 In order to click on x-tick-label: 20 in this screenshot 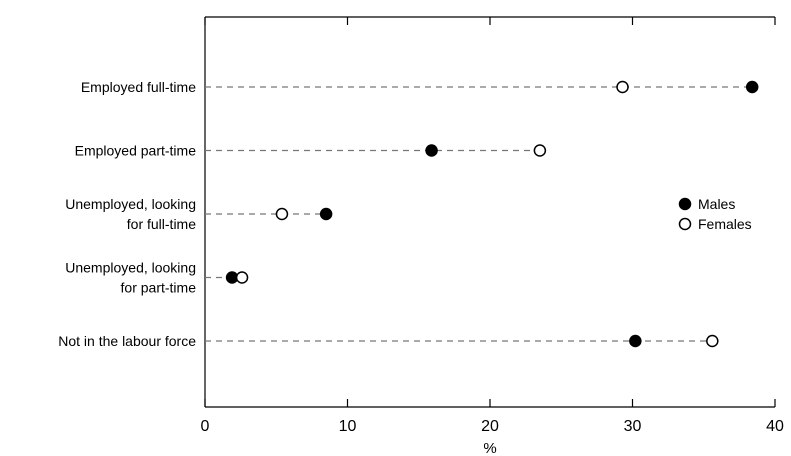, I will do `click(490, 426)`.